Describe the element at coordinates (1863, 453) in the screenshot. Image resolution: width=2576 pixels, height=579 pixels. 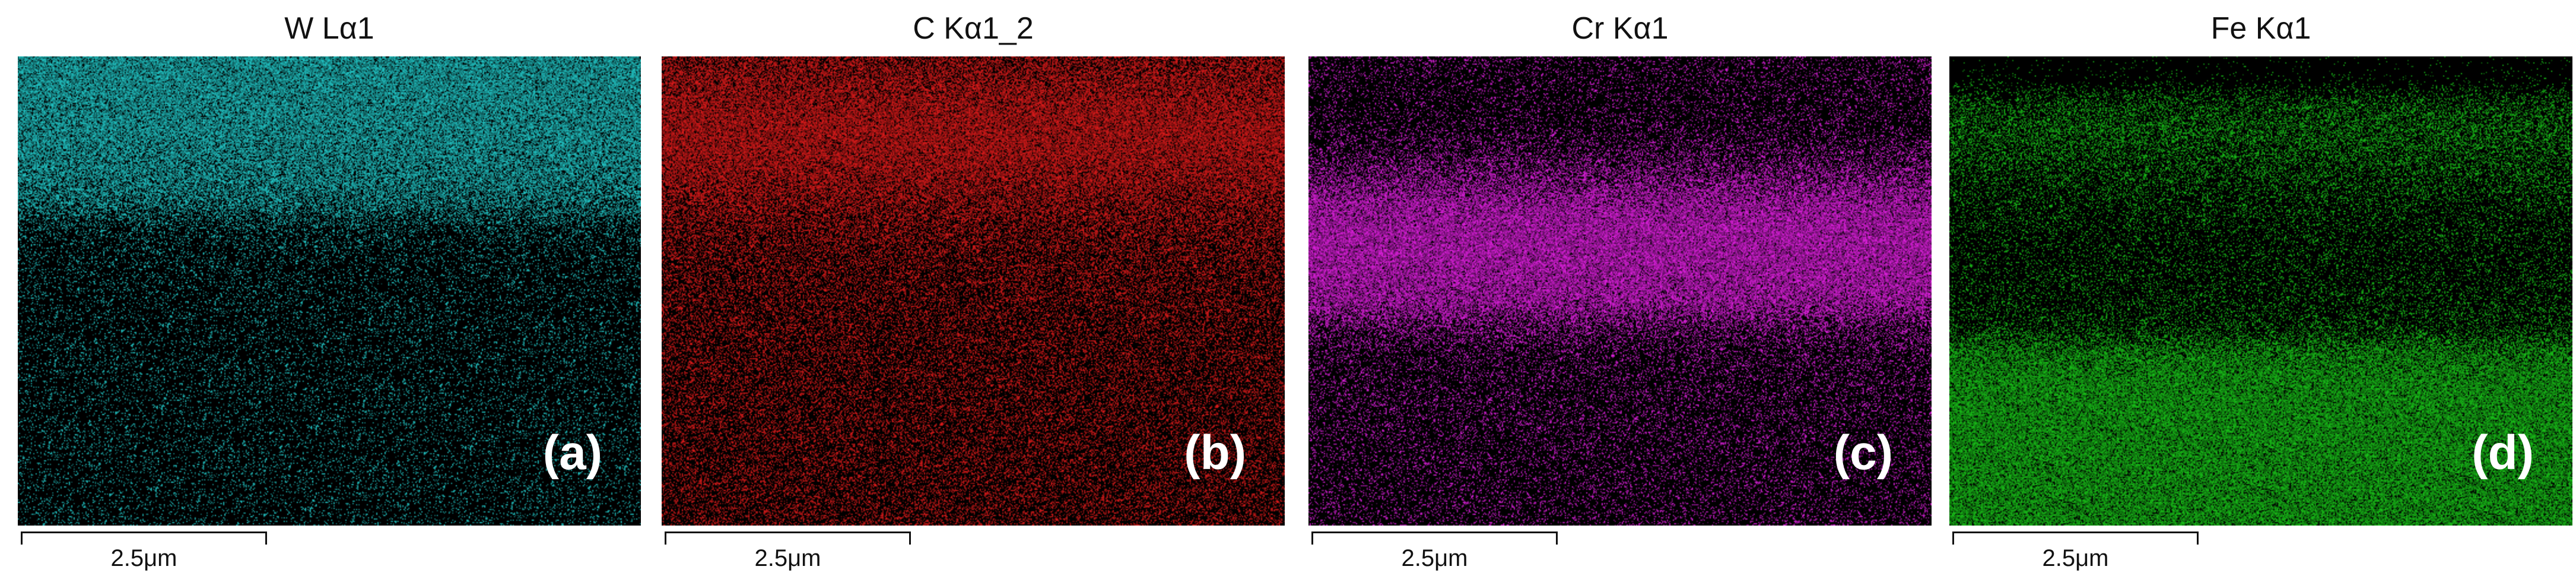
I see `panel-label: (c)` at that location.